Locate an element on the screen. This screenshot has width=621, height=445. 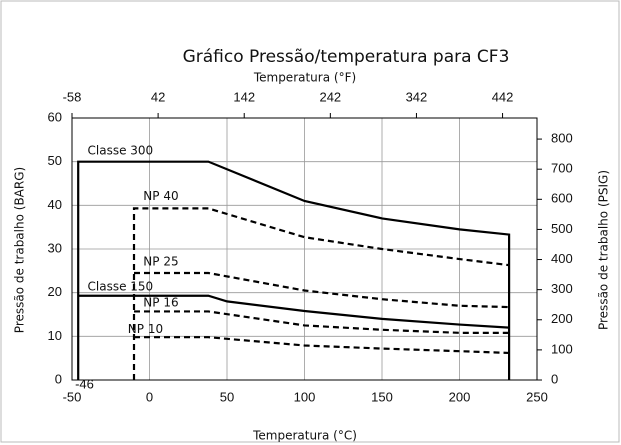
series-label: NP 16 is located at coordinates (160, 303).